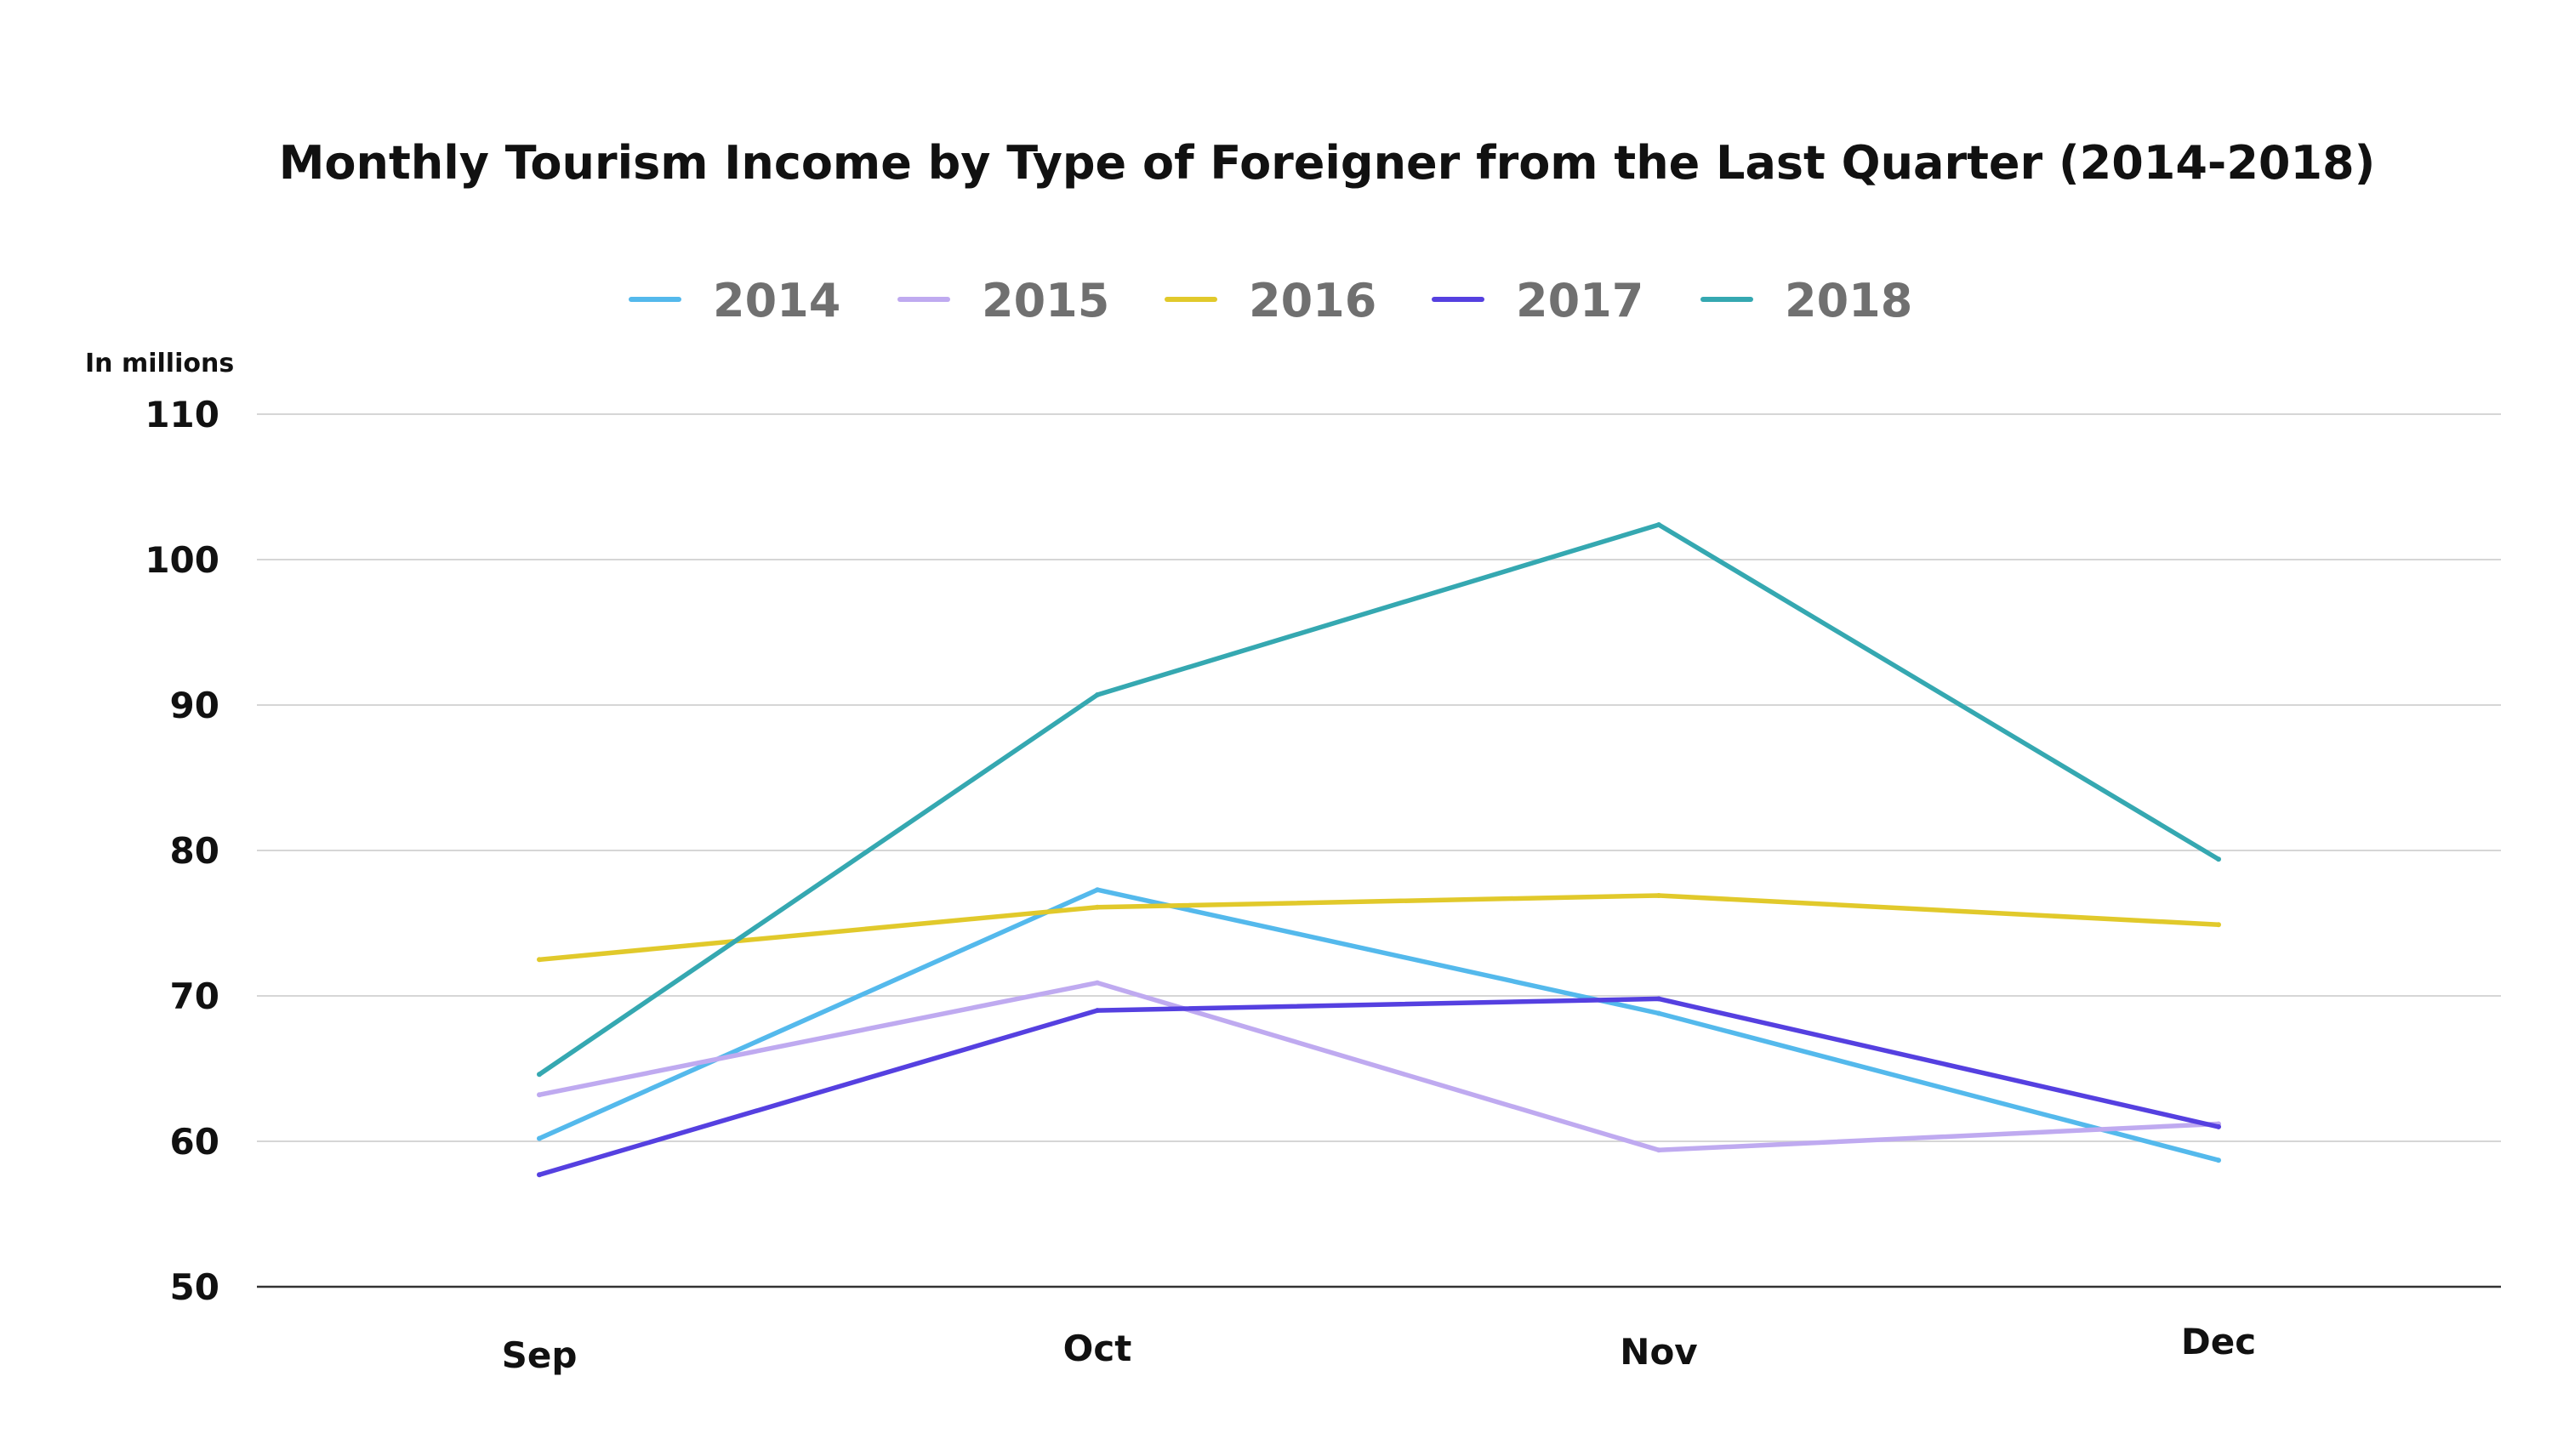 The height and width of the screenshot is (1456, 2552). I want to click on series-line-2014, so click(1379, 1025).